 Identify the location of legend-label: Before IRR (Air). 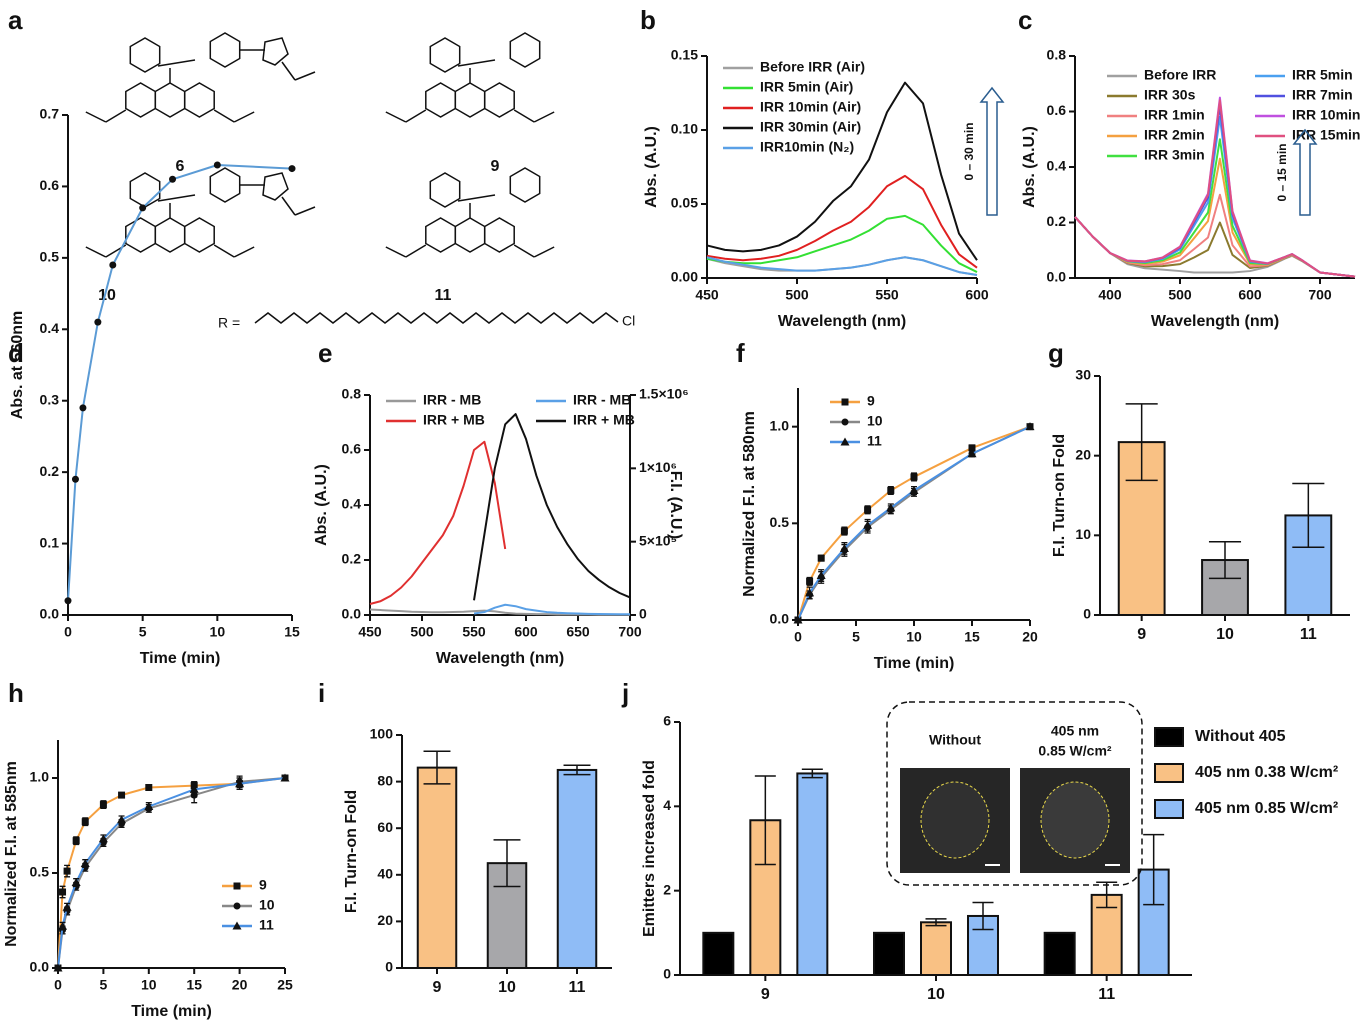
(812, 67).